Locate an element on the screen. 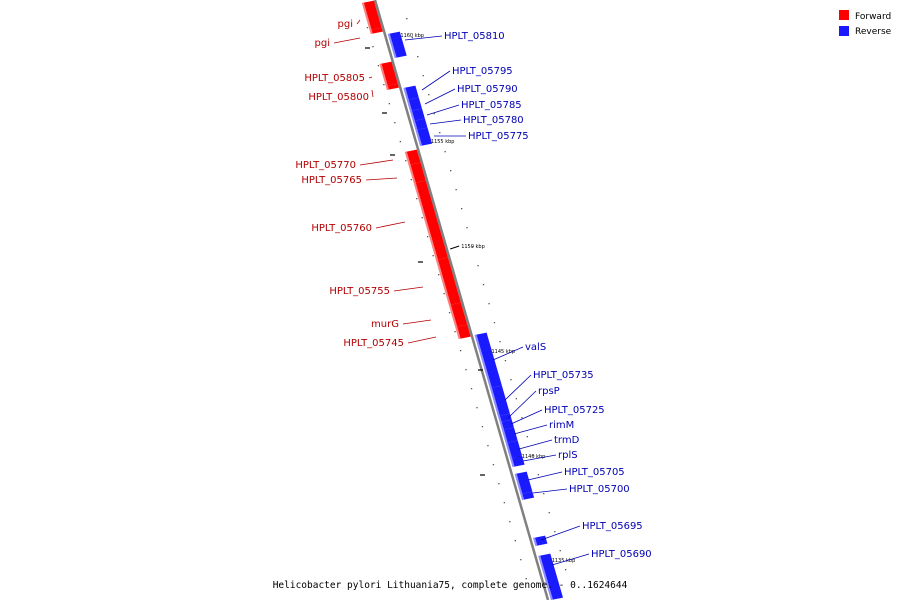 This screenshot has width=900, height=600. forward-gene-label: murG is located at coordinates (385, 324).